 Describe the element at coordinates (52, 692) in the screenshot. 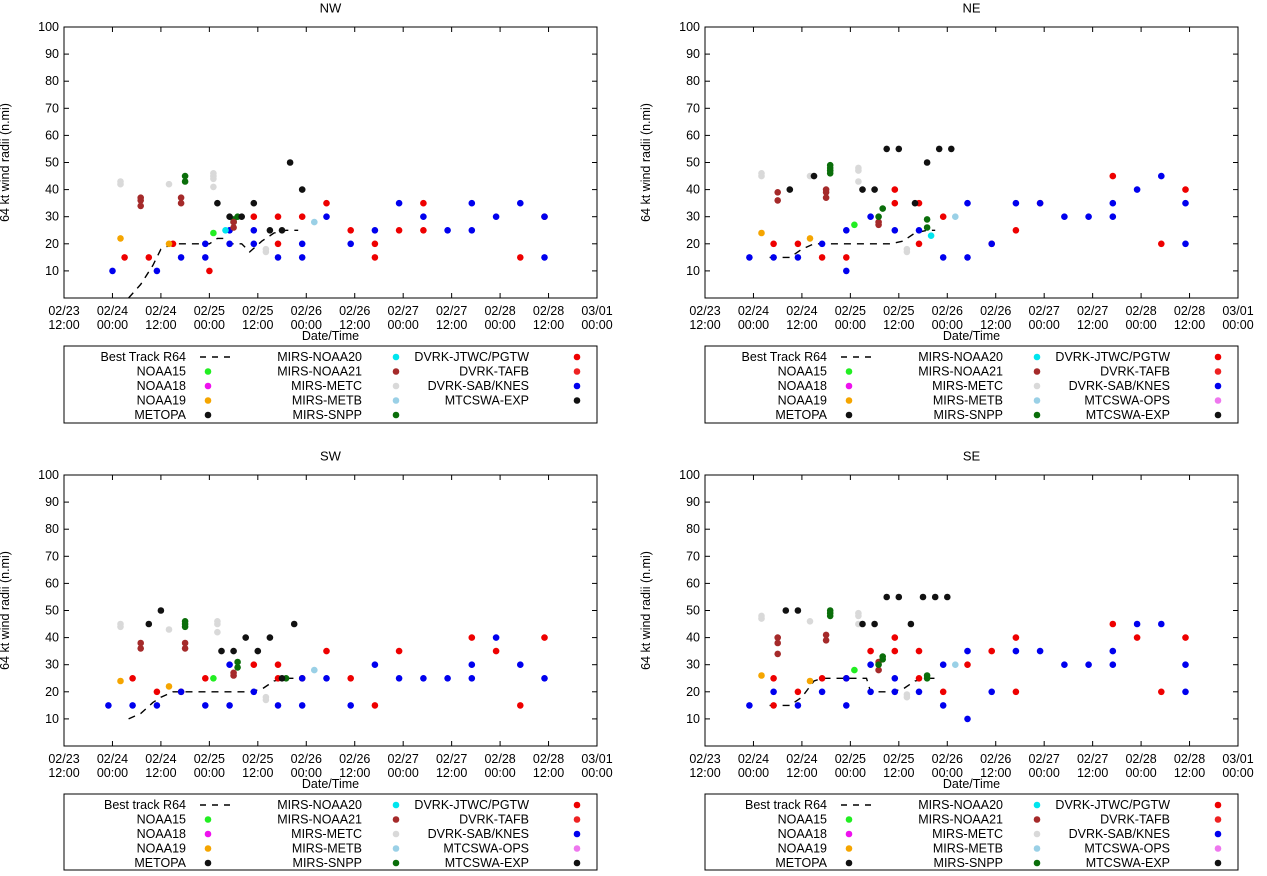

I see `y-tick-label: 20` at that location.